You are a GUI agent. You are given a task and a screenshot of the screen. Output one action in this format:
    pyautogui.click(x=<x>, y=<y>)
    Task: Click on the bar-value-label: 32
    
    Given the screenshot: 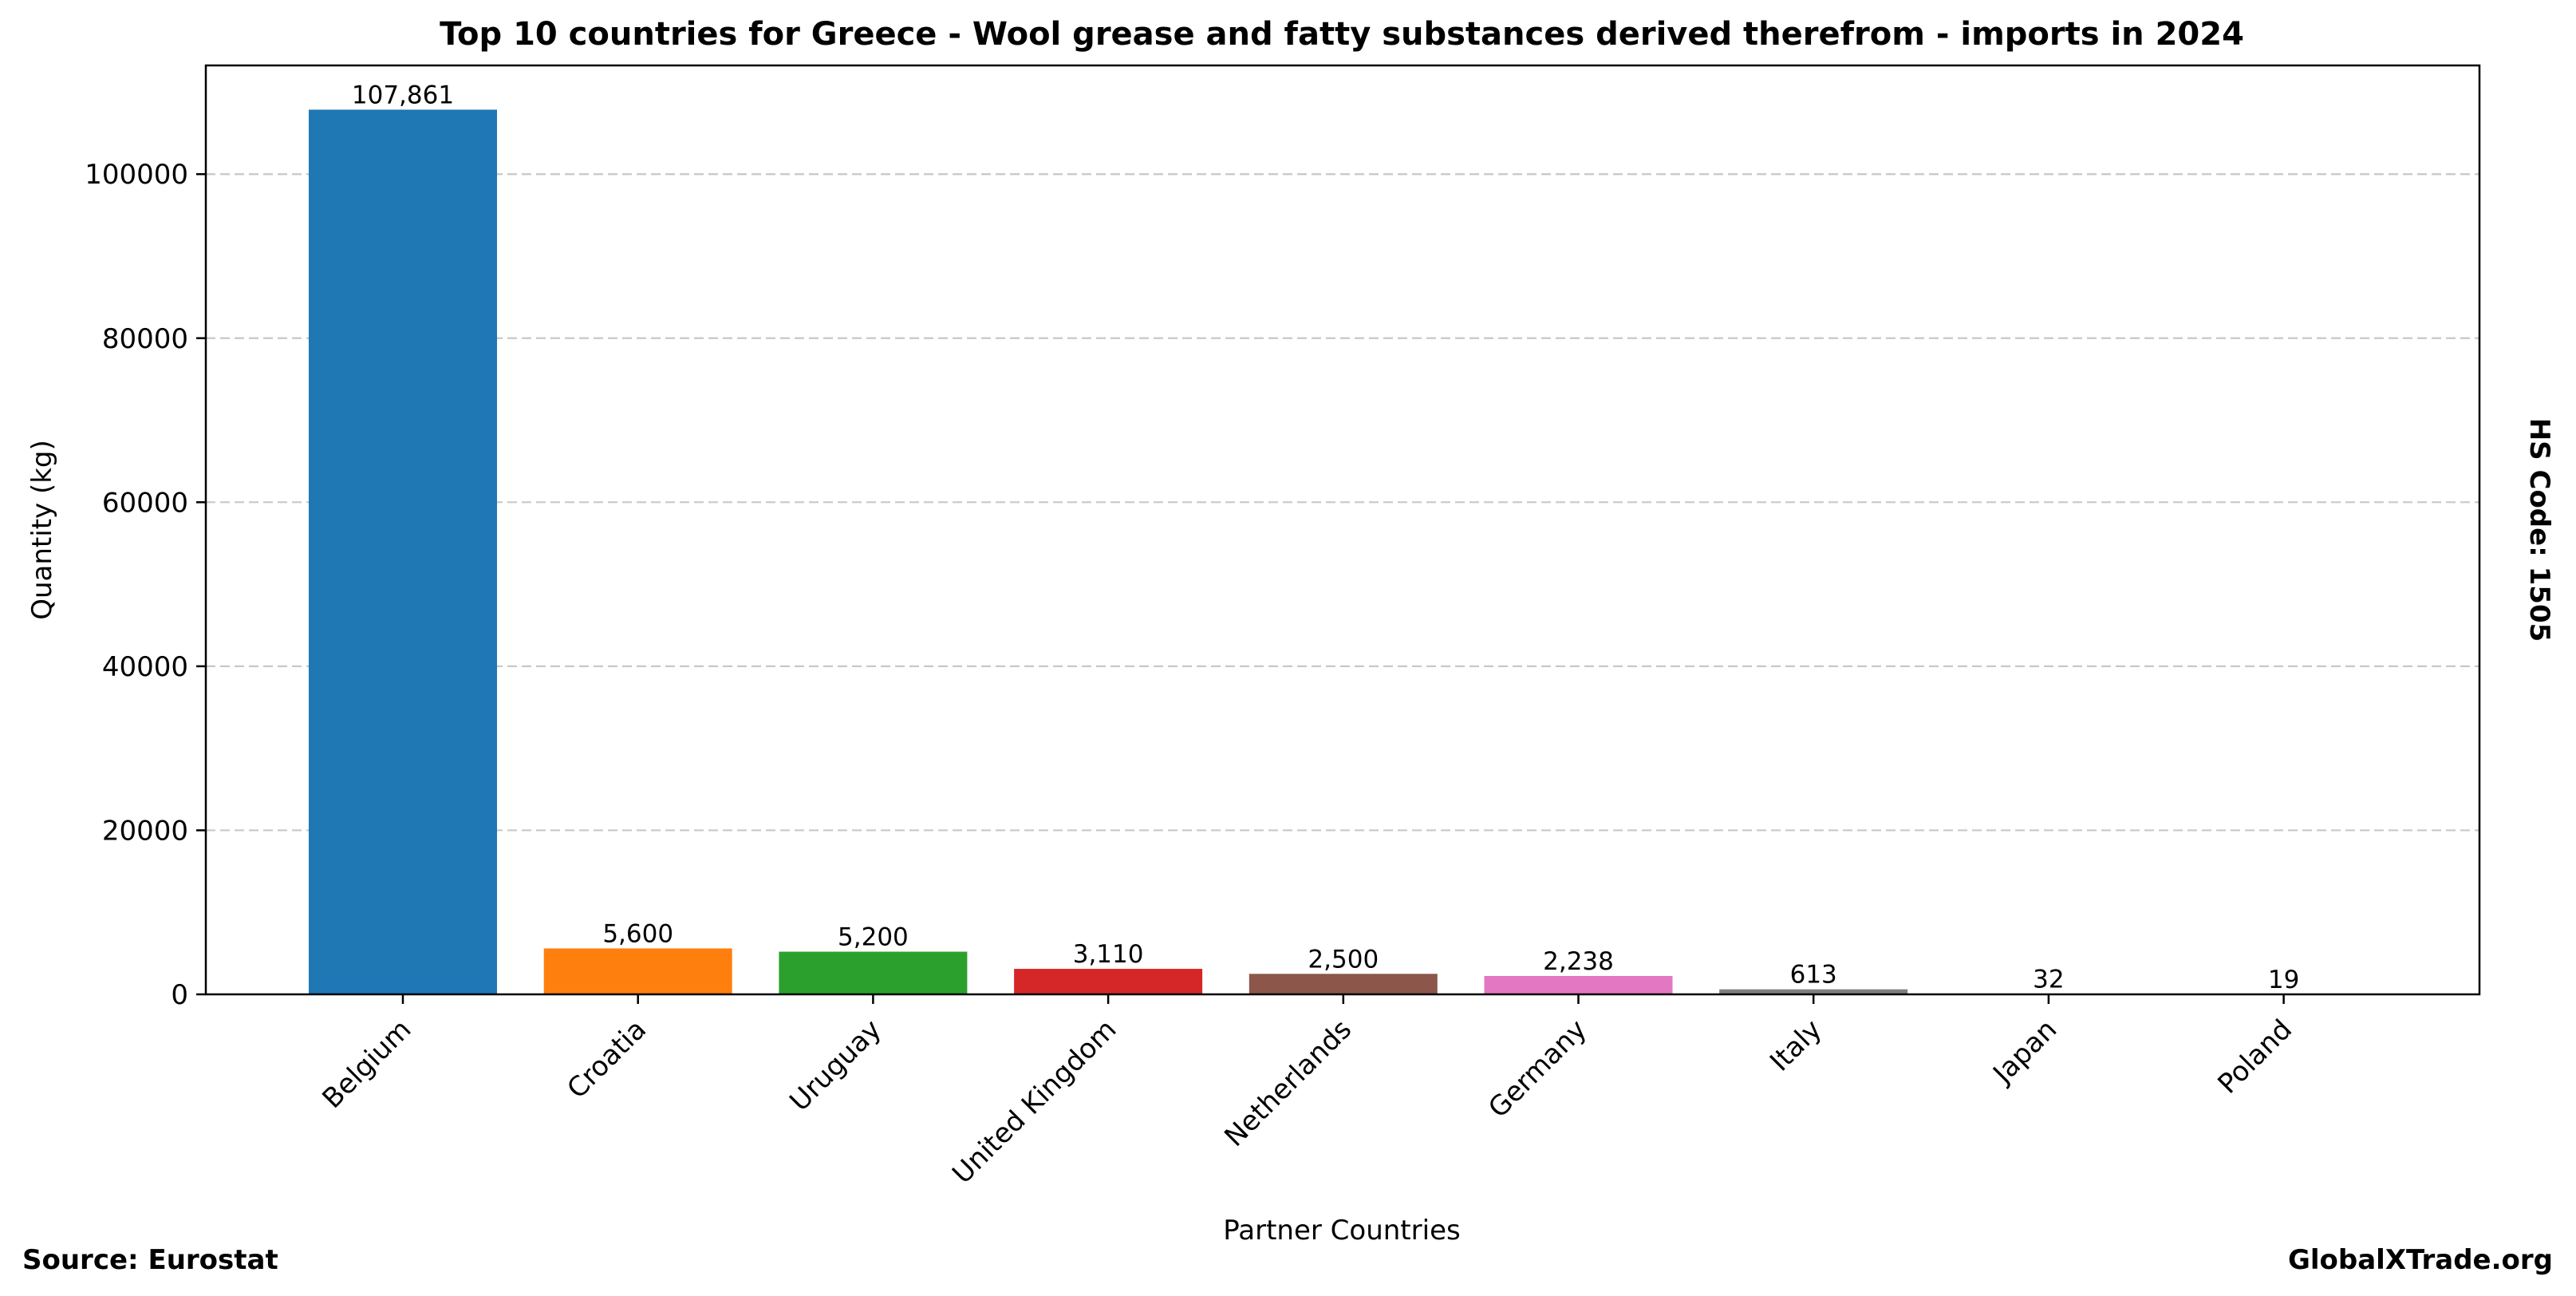 What is the action you would take?
    pyautogui.click(x=2048, y=980)
    